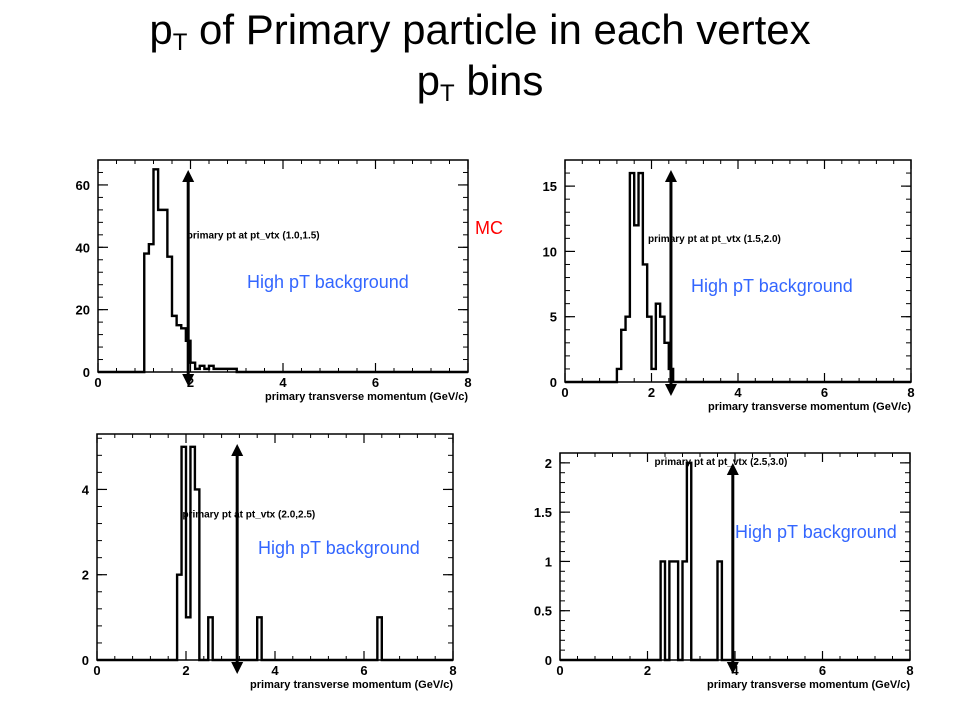  Describe the element at coordinates (328, 282) in the screenshot. I see `background-label-1: High pT background` at that location.